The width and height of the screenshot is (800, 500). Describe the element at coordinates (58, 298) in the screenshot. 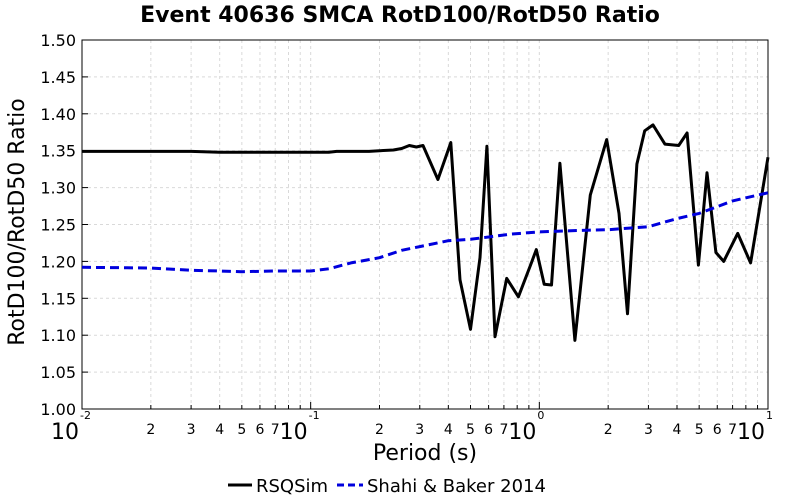

I see `y-tick-label: 1.15` at that location.